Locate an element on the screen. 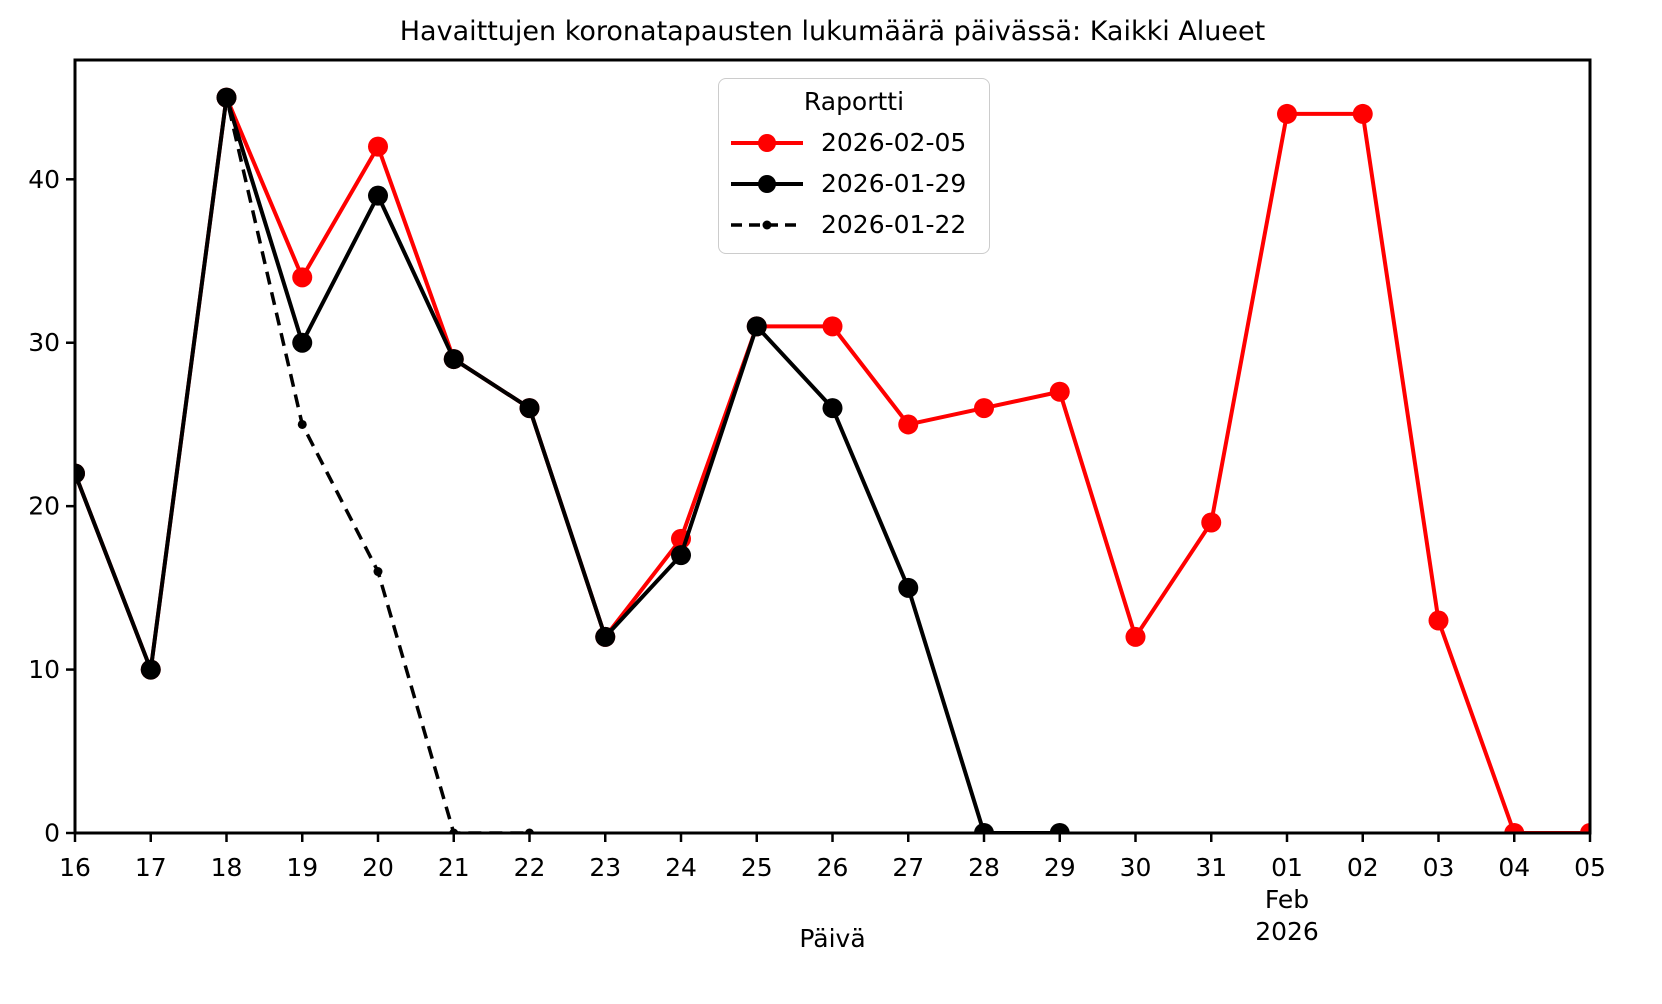 The image size is (1662, 1004). y-tick-label: 40 is located at coordinates (44, 179).